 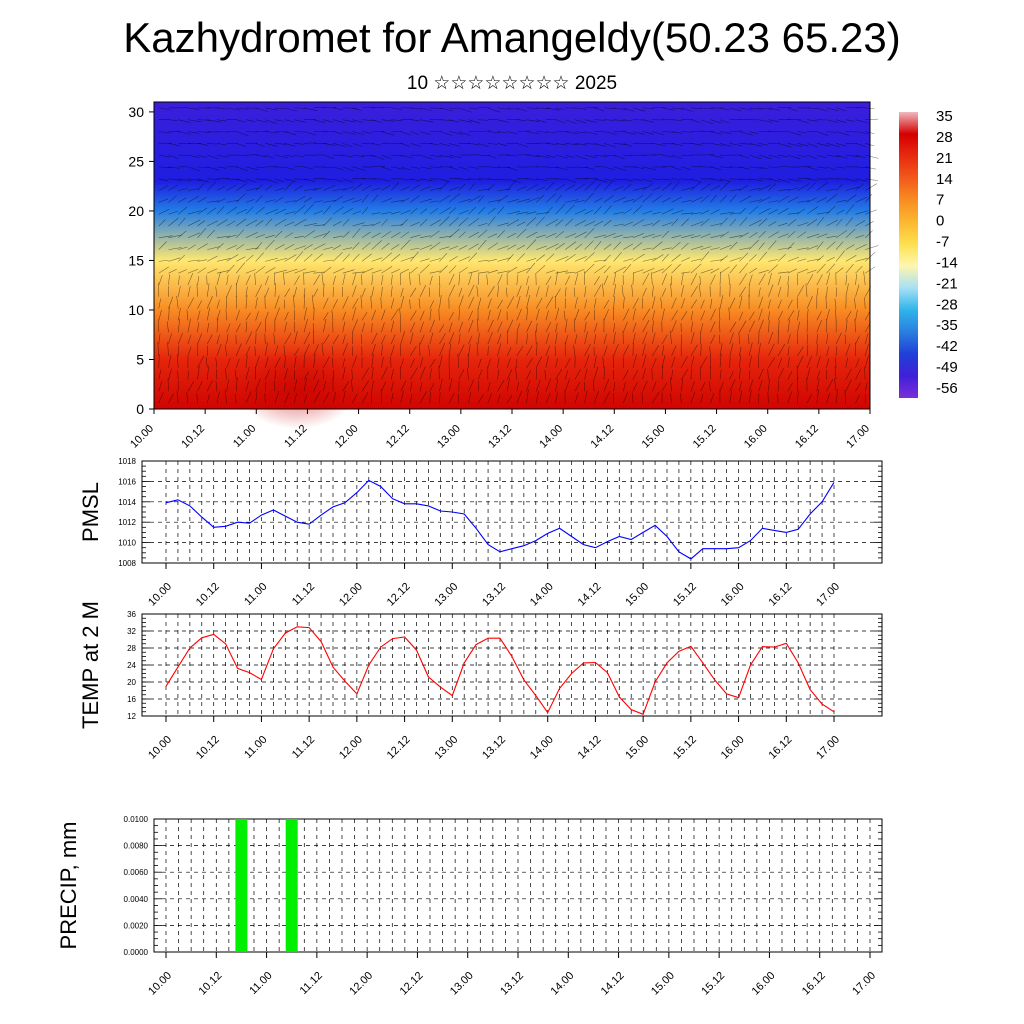 I want to click on colorbar-label: 21, so click(x=944, y=158).